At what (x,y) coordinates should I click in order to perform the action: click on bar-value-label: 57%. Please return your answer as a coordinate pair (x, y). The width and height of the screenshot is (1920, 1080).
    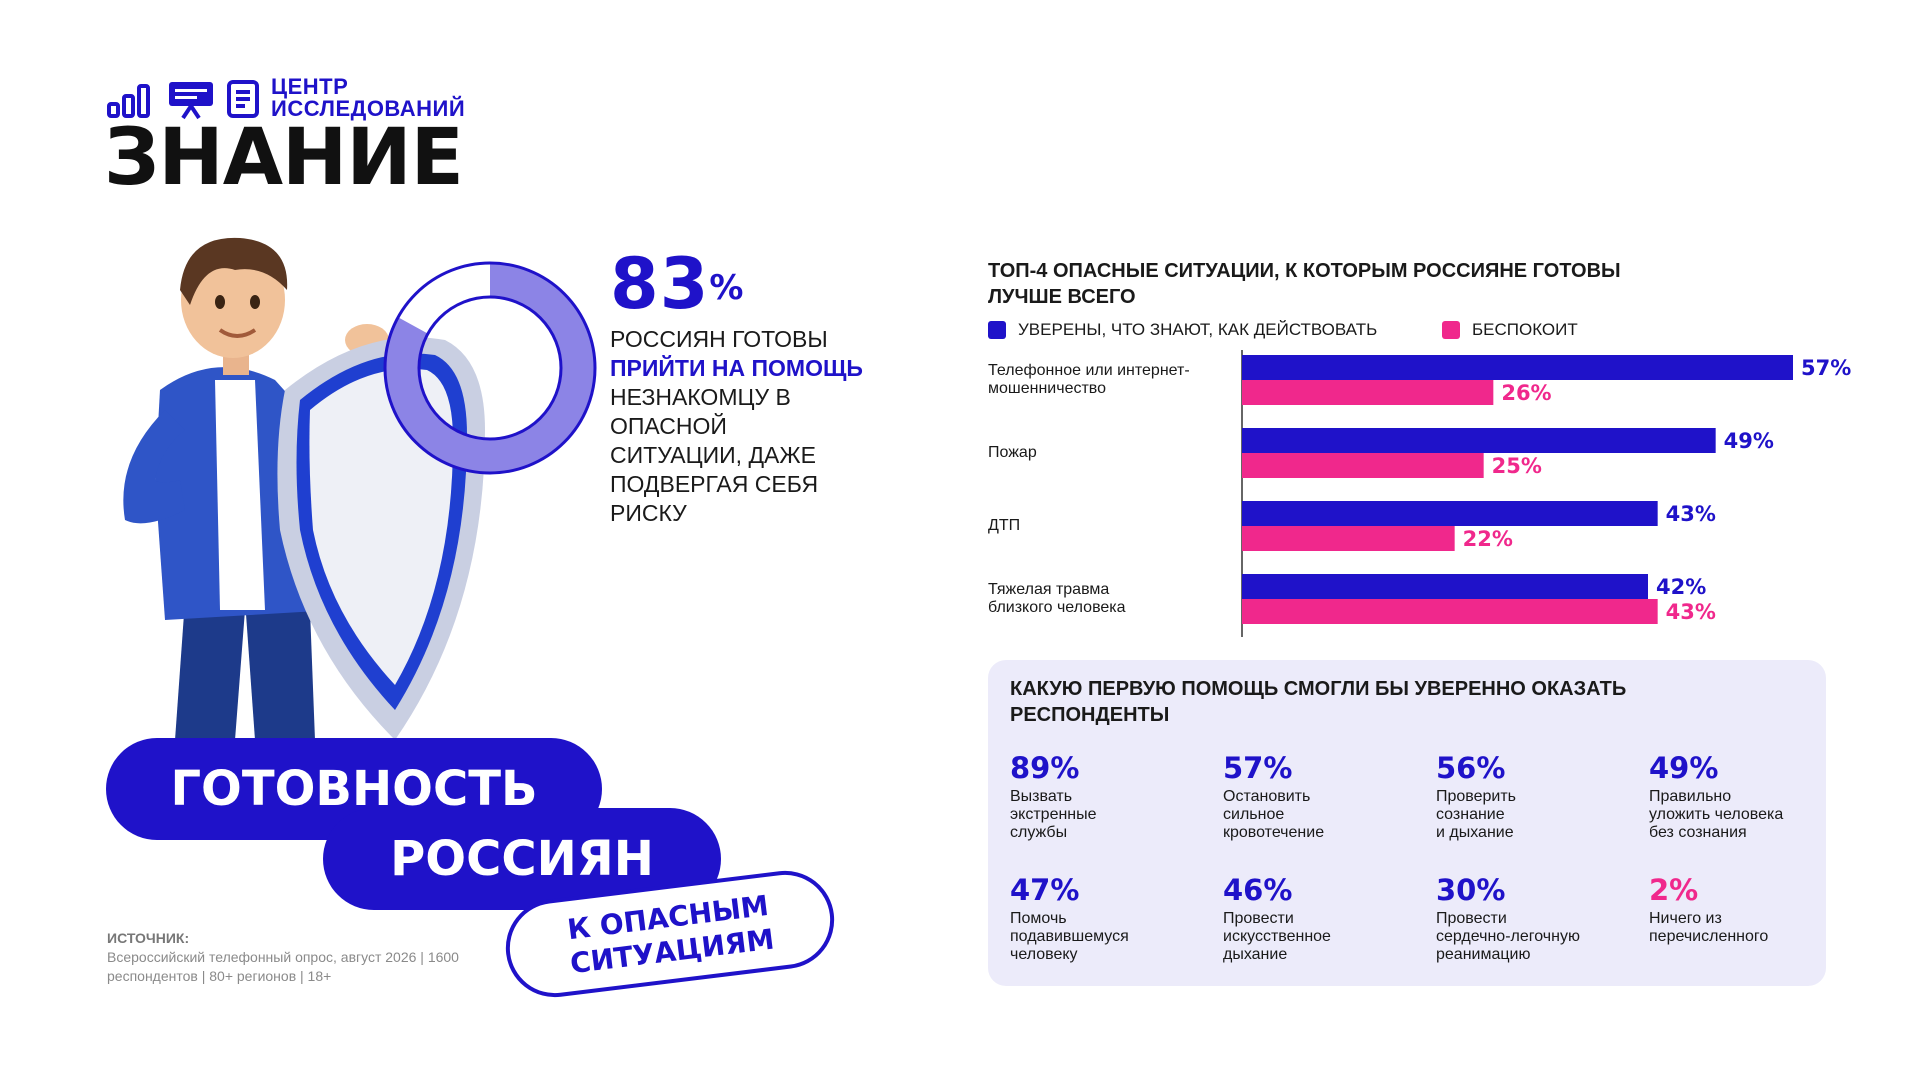
    Looking at the image, I should click on (1826, 368).